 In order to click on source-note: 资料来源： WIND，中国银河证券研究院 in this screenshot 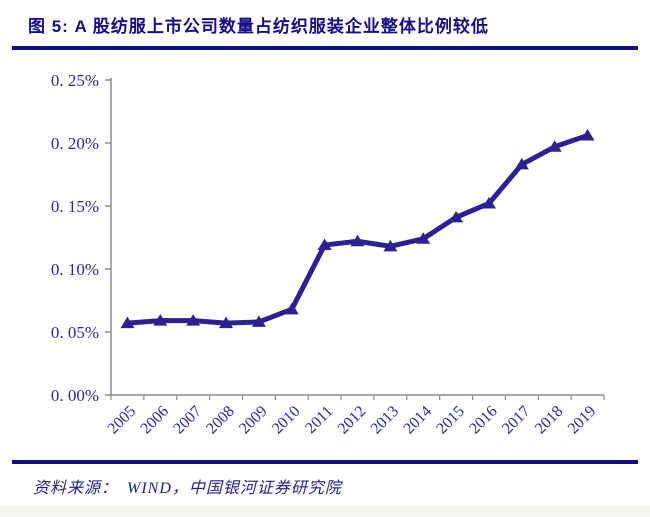, I will do `click(187, 488)`.